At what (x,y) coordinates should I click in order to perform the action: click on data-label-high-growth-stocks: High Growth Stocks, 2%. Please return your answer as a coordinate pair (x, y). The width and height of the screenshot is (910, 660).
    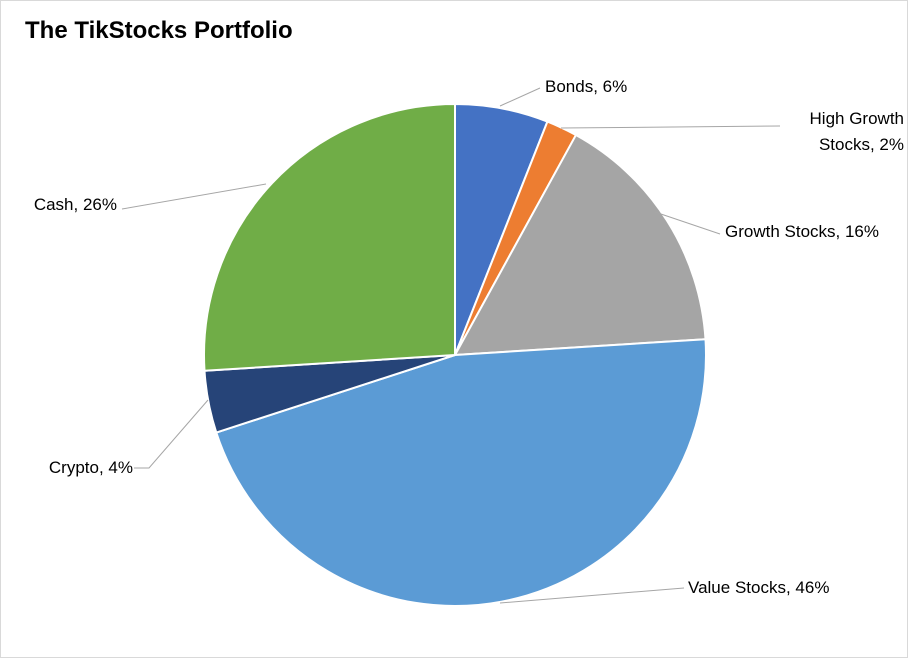
    Looking at the image, I should click on (857, 131).